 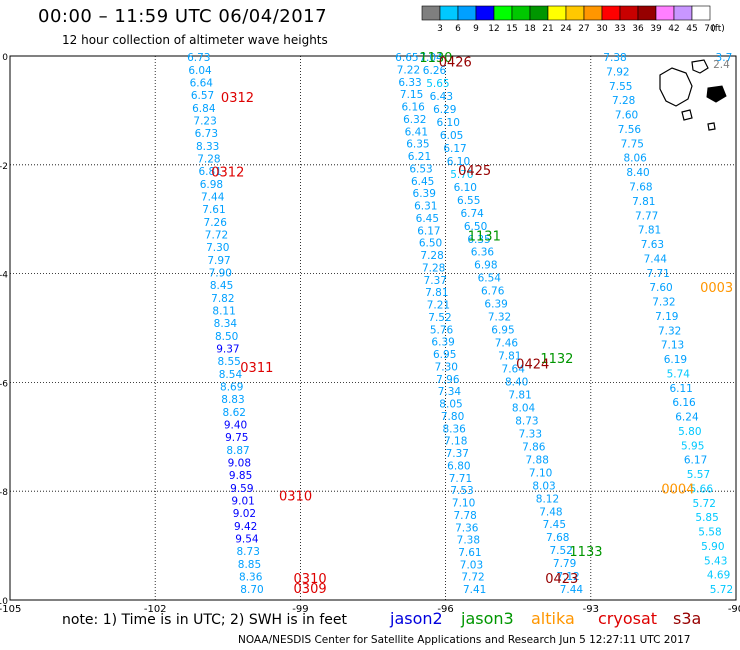 I want to click on data-point-label: 6.65, so click(x=406, y=58).